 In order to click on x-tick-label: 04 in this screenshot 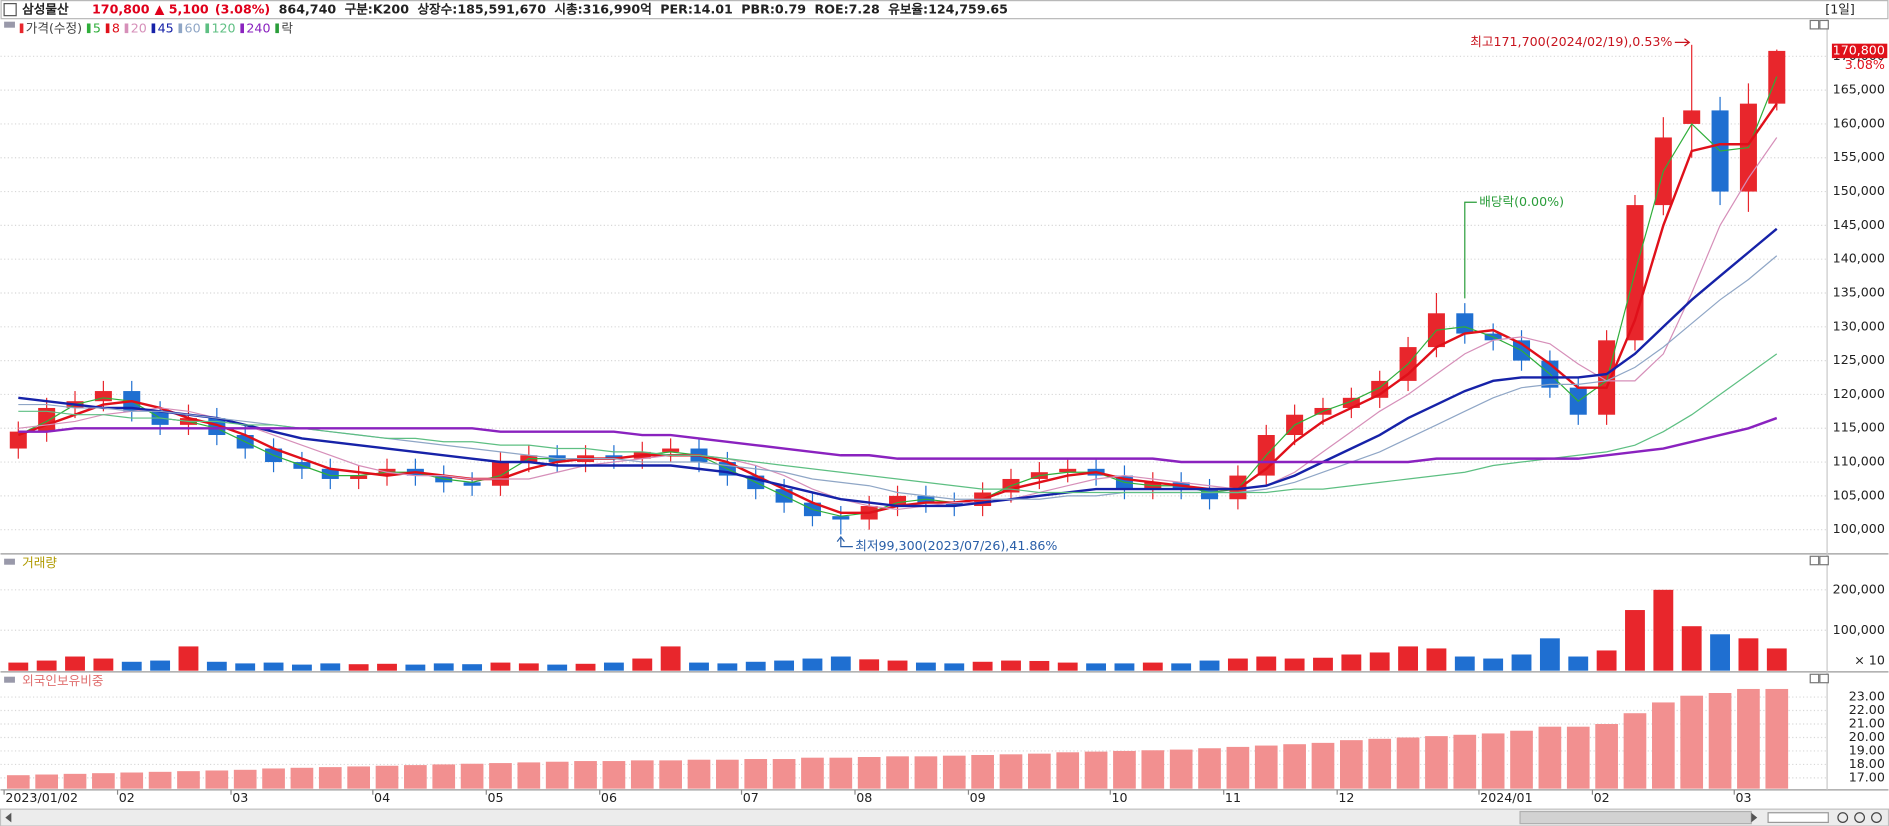, I will do `click(382, 797)`.